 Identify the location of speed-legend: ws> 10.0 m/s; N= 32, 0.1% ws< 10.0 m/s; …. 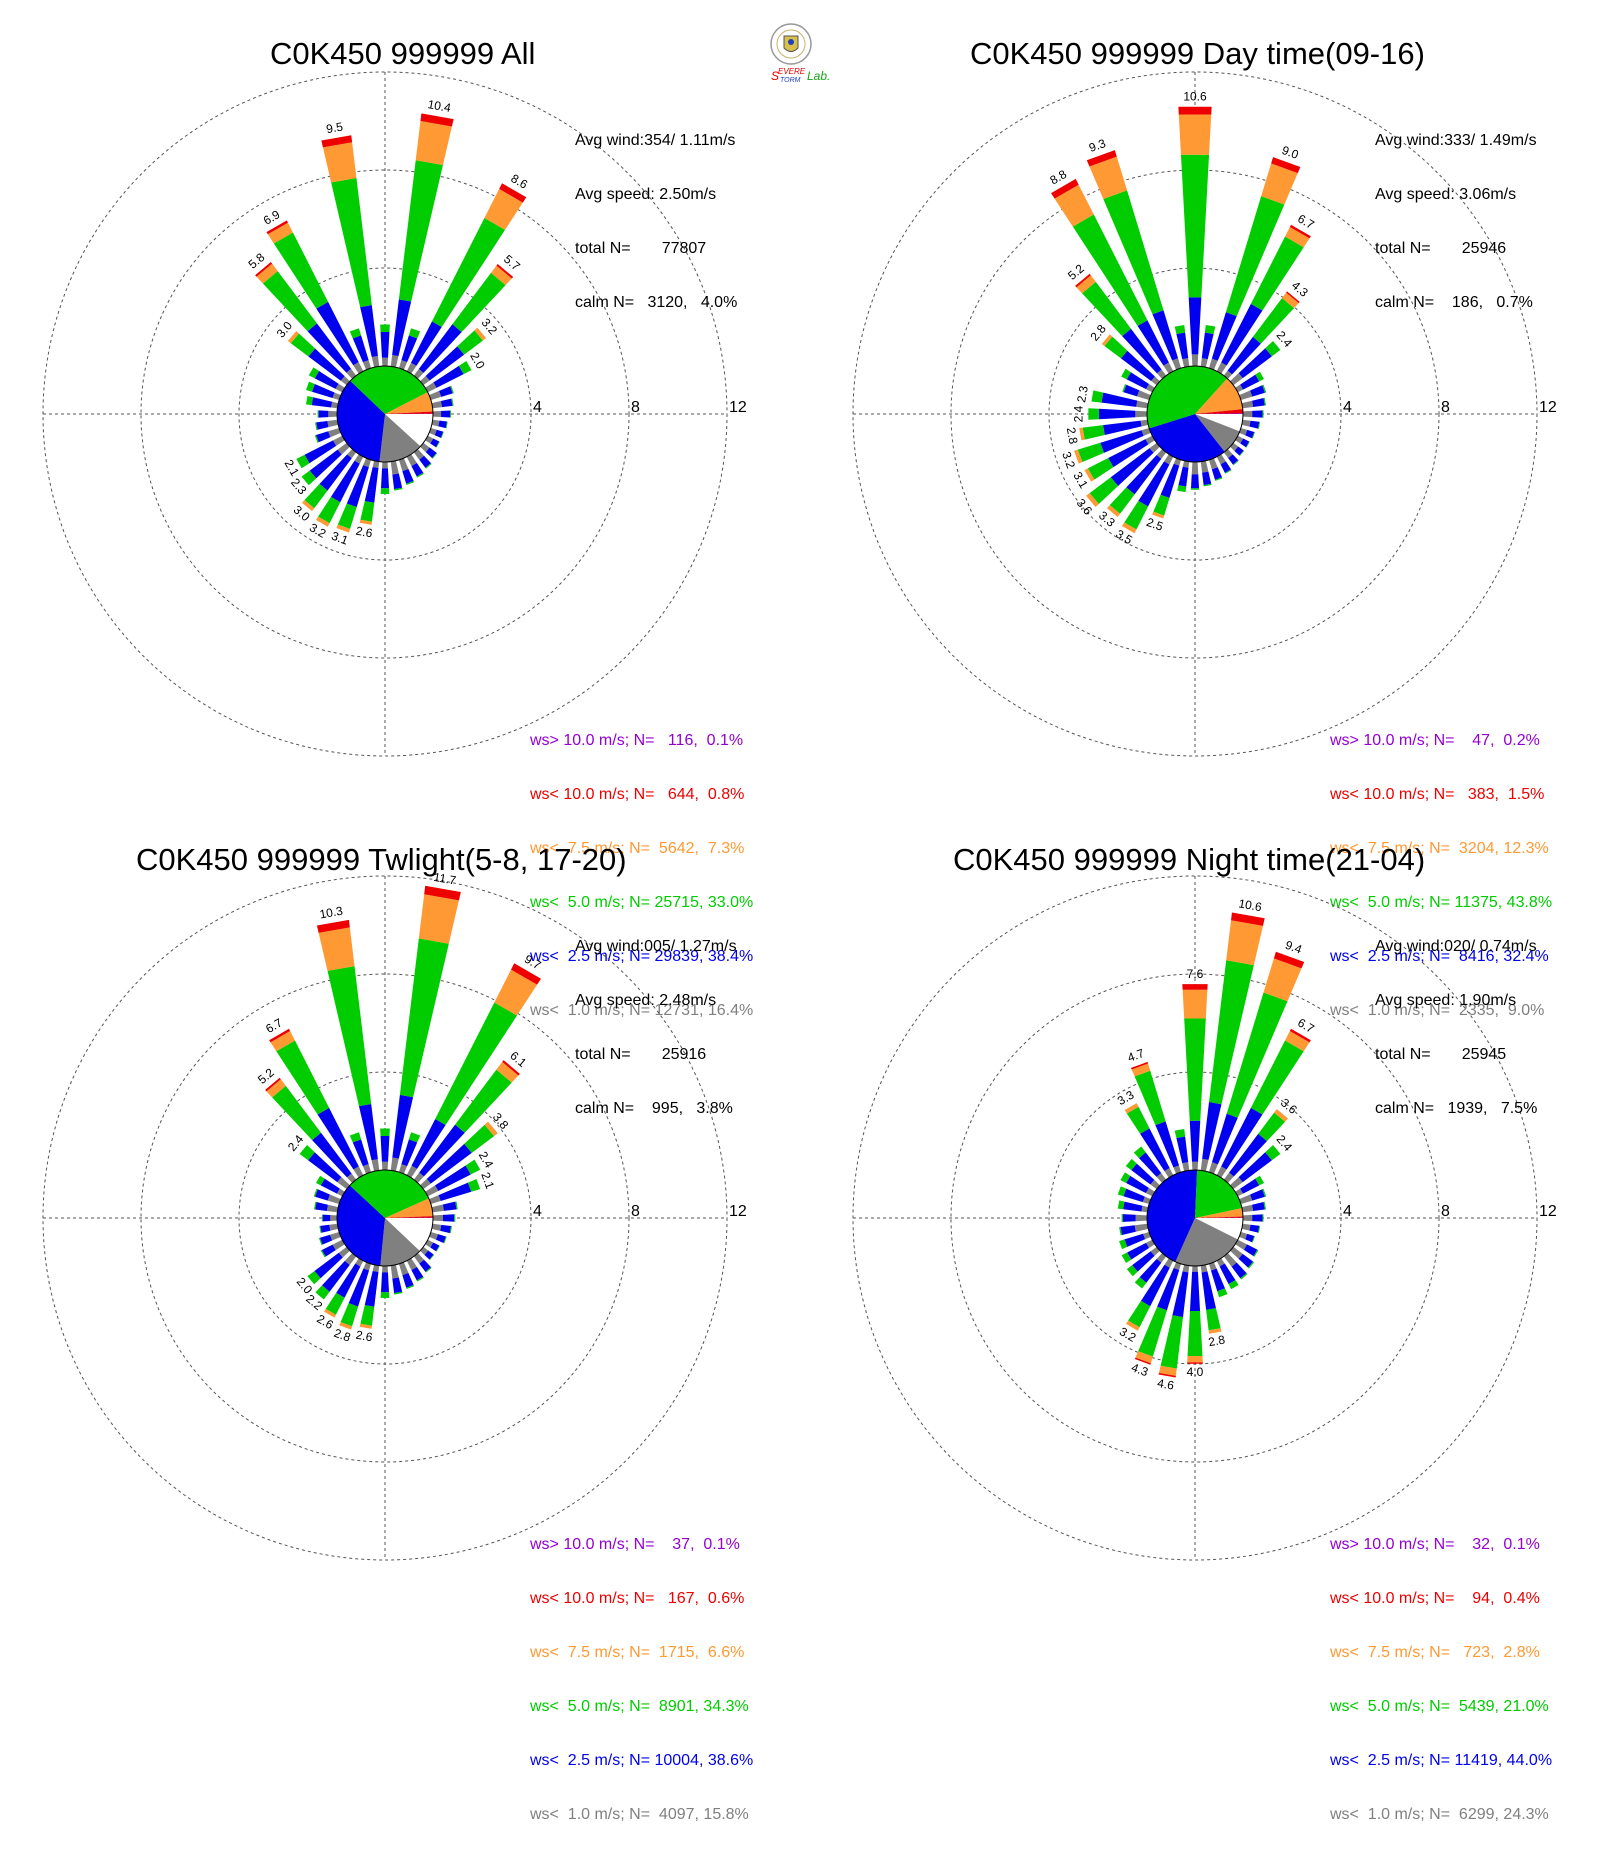
(1441, 1680).